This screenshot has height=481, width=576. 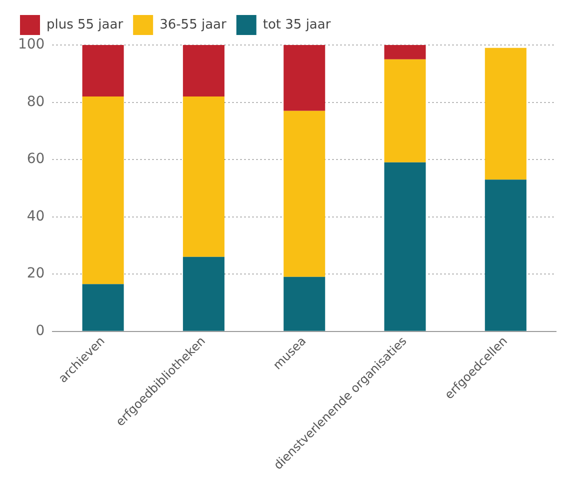 I want to click on legend-label: 36-55 jaar, so click(x=194, y=24).